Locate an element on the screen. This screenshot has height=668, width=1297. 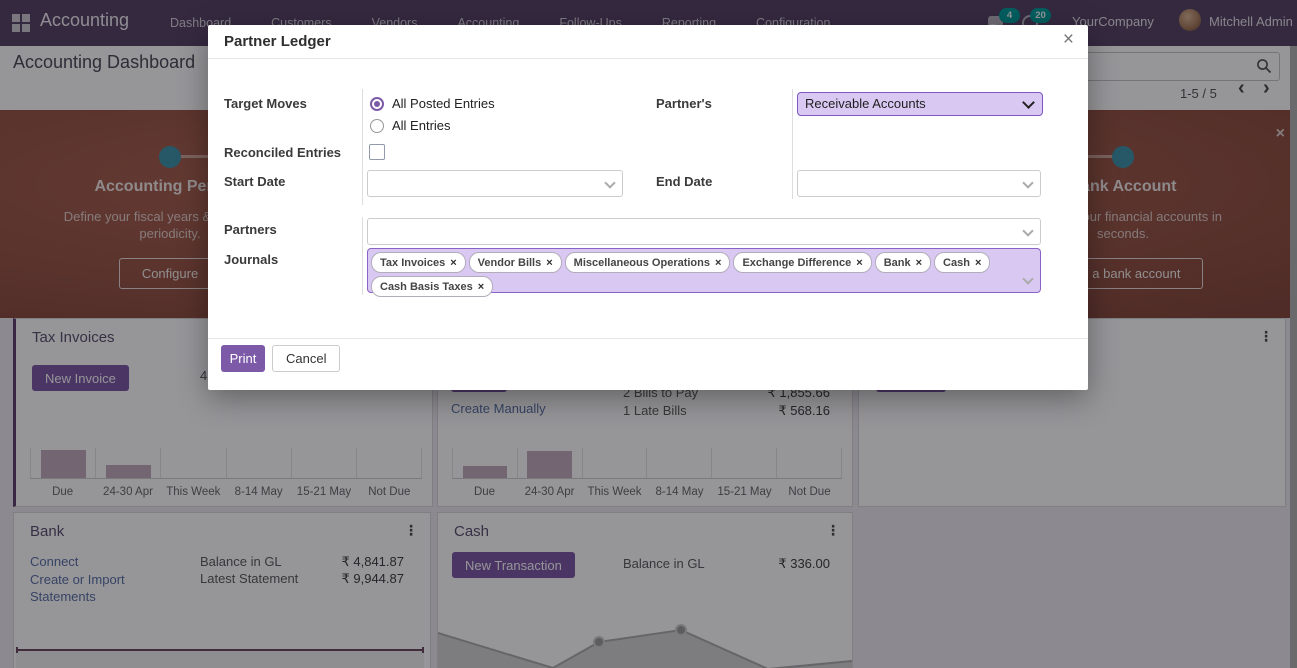
start-date-label: Start Date is located at coordinates (255, 181).